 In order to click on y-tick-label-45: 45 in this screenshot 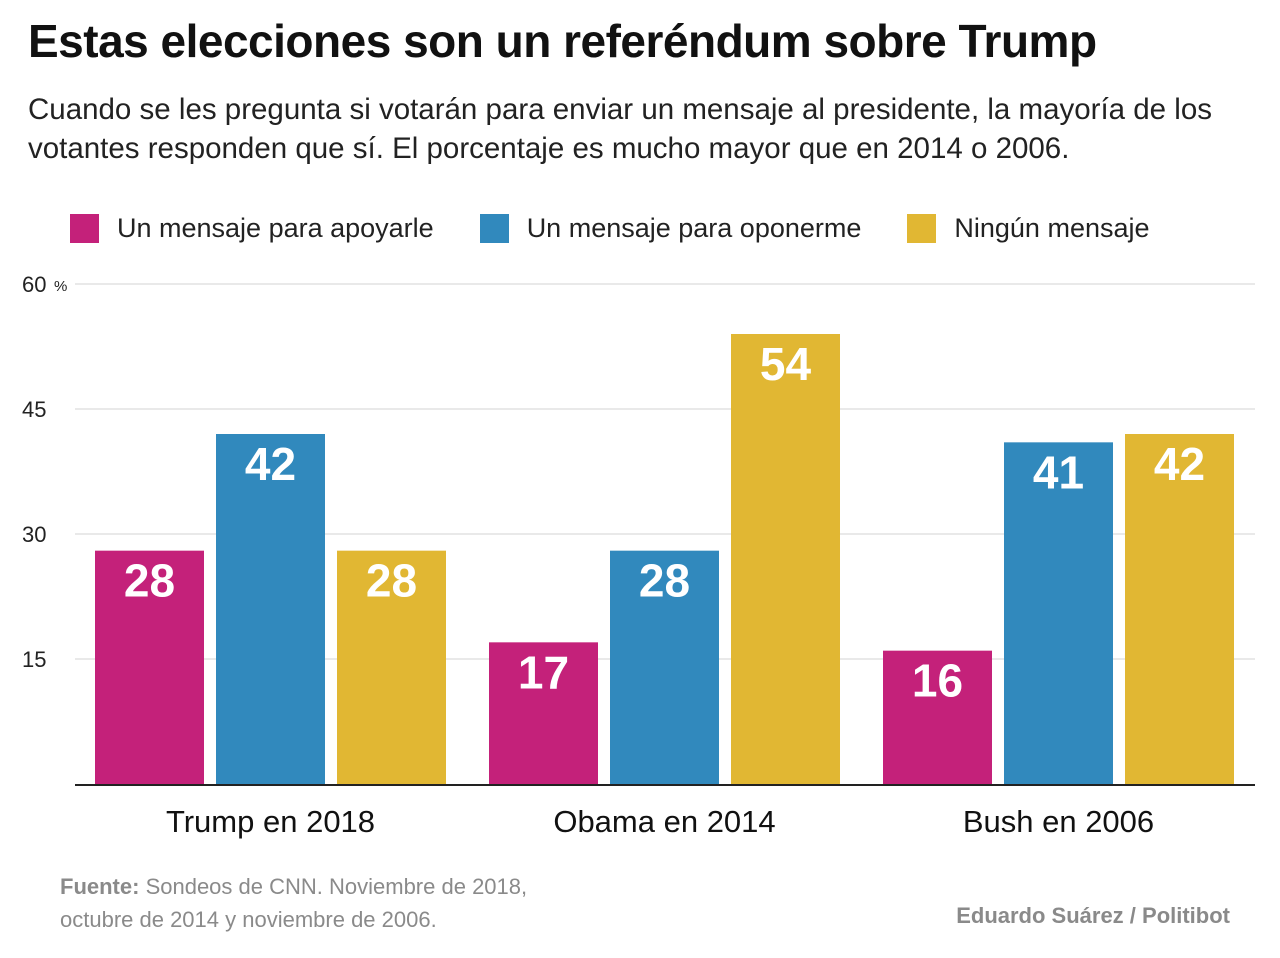, I will do `click(34, 409)`.